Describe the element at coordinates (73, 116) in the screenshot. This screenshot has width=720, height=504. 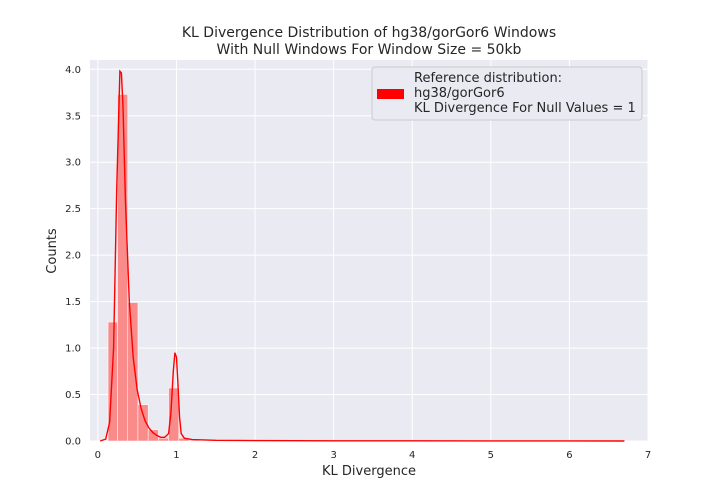
I see `y-tick-label: 3.5` at that location.